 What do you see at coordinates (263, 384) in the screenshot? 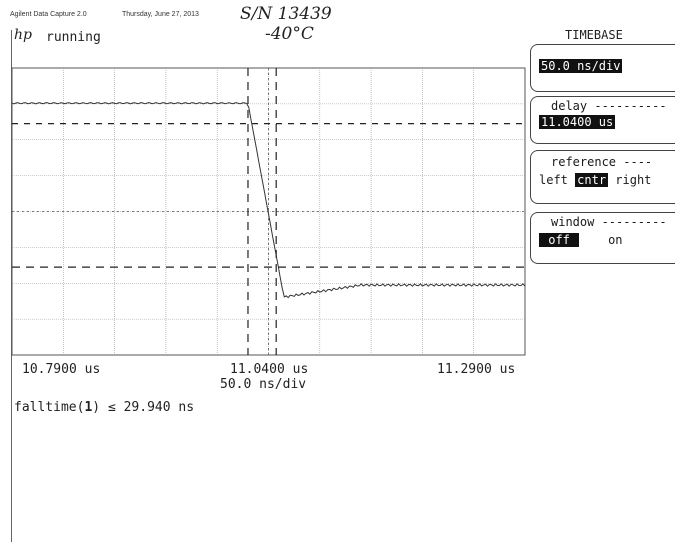
I see `time-per-div-label: 50.0 ns/div` at bounding box center [263, 384].